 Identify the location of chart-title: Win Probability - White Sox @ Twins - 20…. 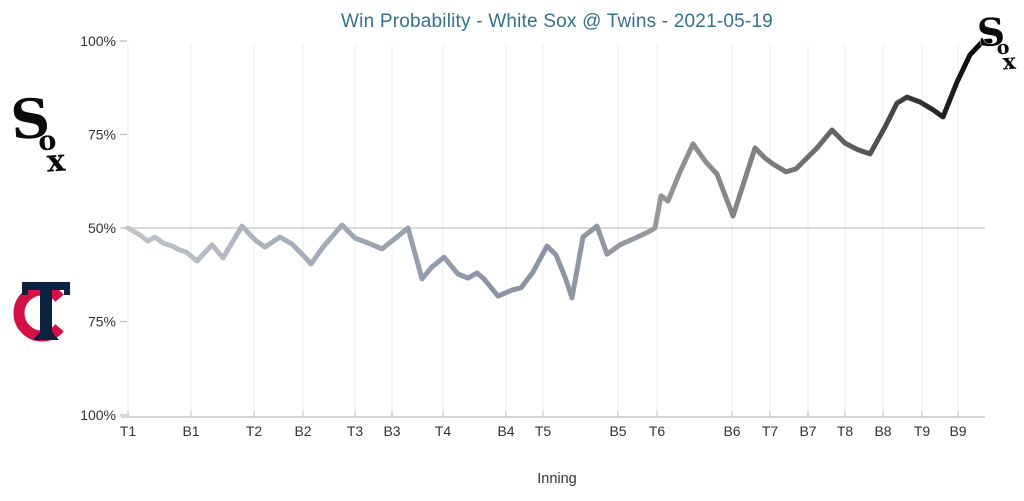
(557, 21).